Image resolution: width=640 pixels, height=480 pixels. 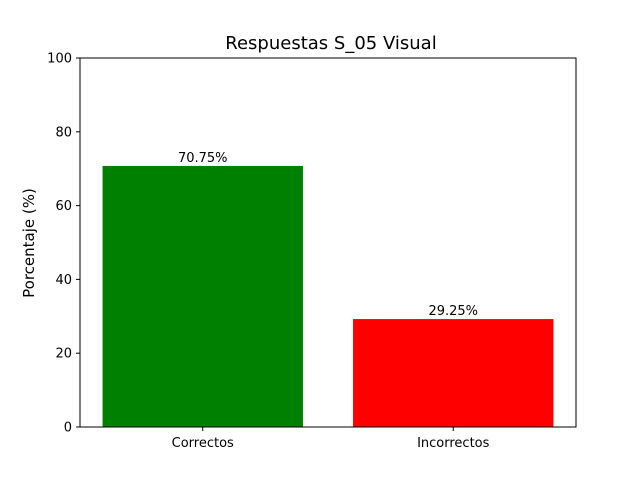 What do you see at coordinates (29, 243) in the screenshot?
I see `y-axis-label: Porcentaje (%)` at bounding box center [29, 243].